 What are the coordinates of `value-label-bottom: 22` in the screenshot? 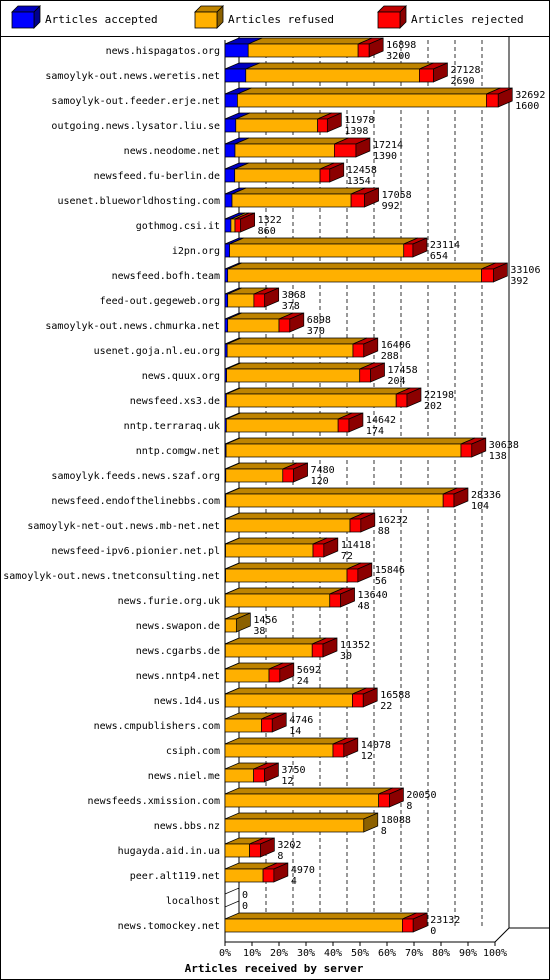 It's located at (386, 706).